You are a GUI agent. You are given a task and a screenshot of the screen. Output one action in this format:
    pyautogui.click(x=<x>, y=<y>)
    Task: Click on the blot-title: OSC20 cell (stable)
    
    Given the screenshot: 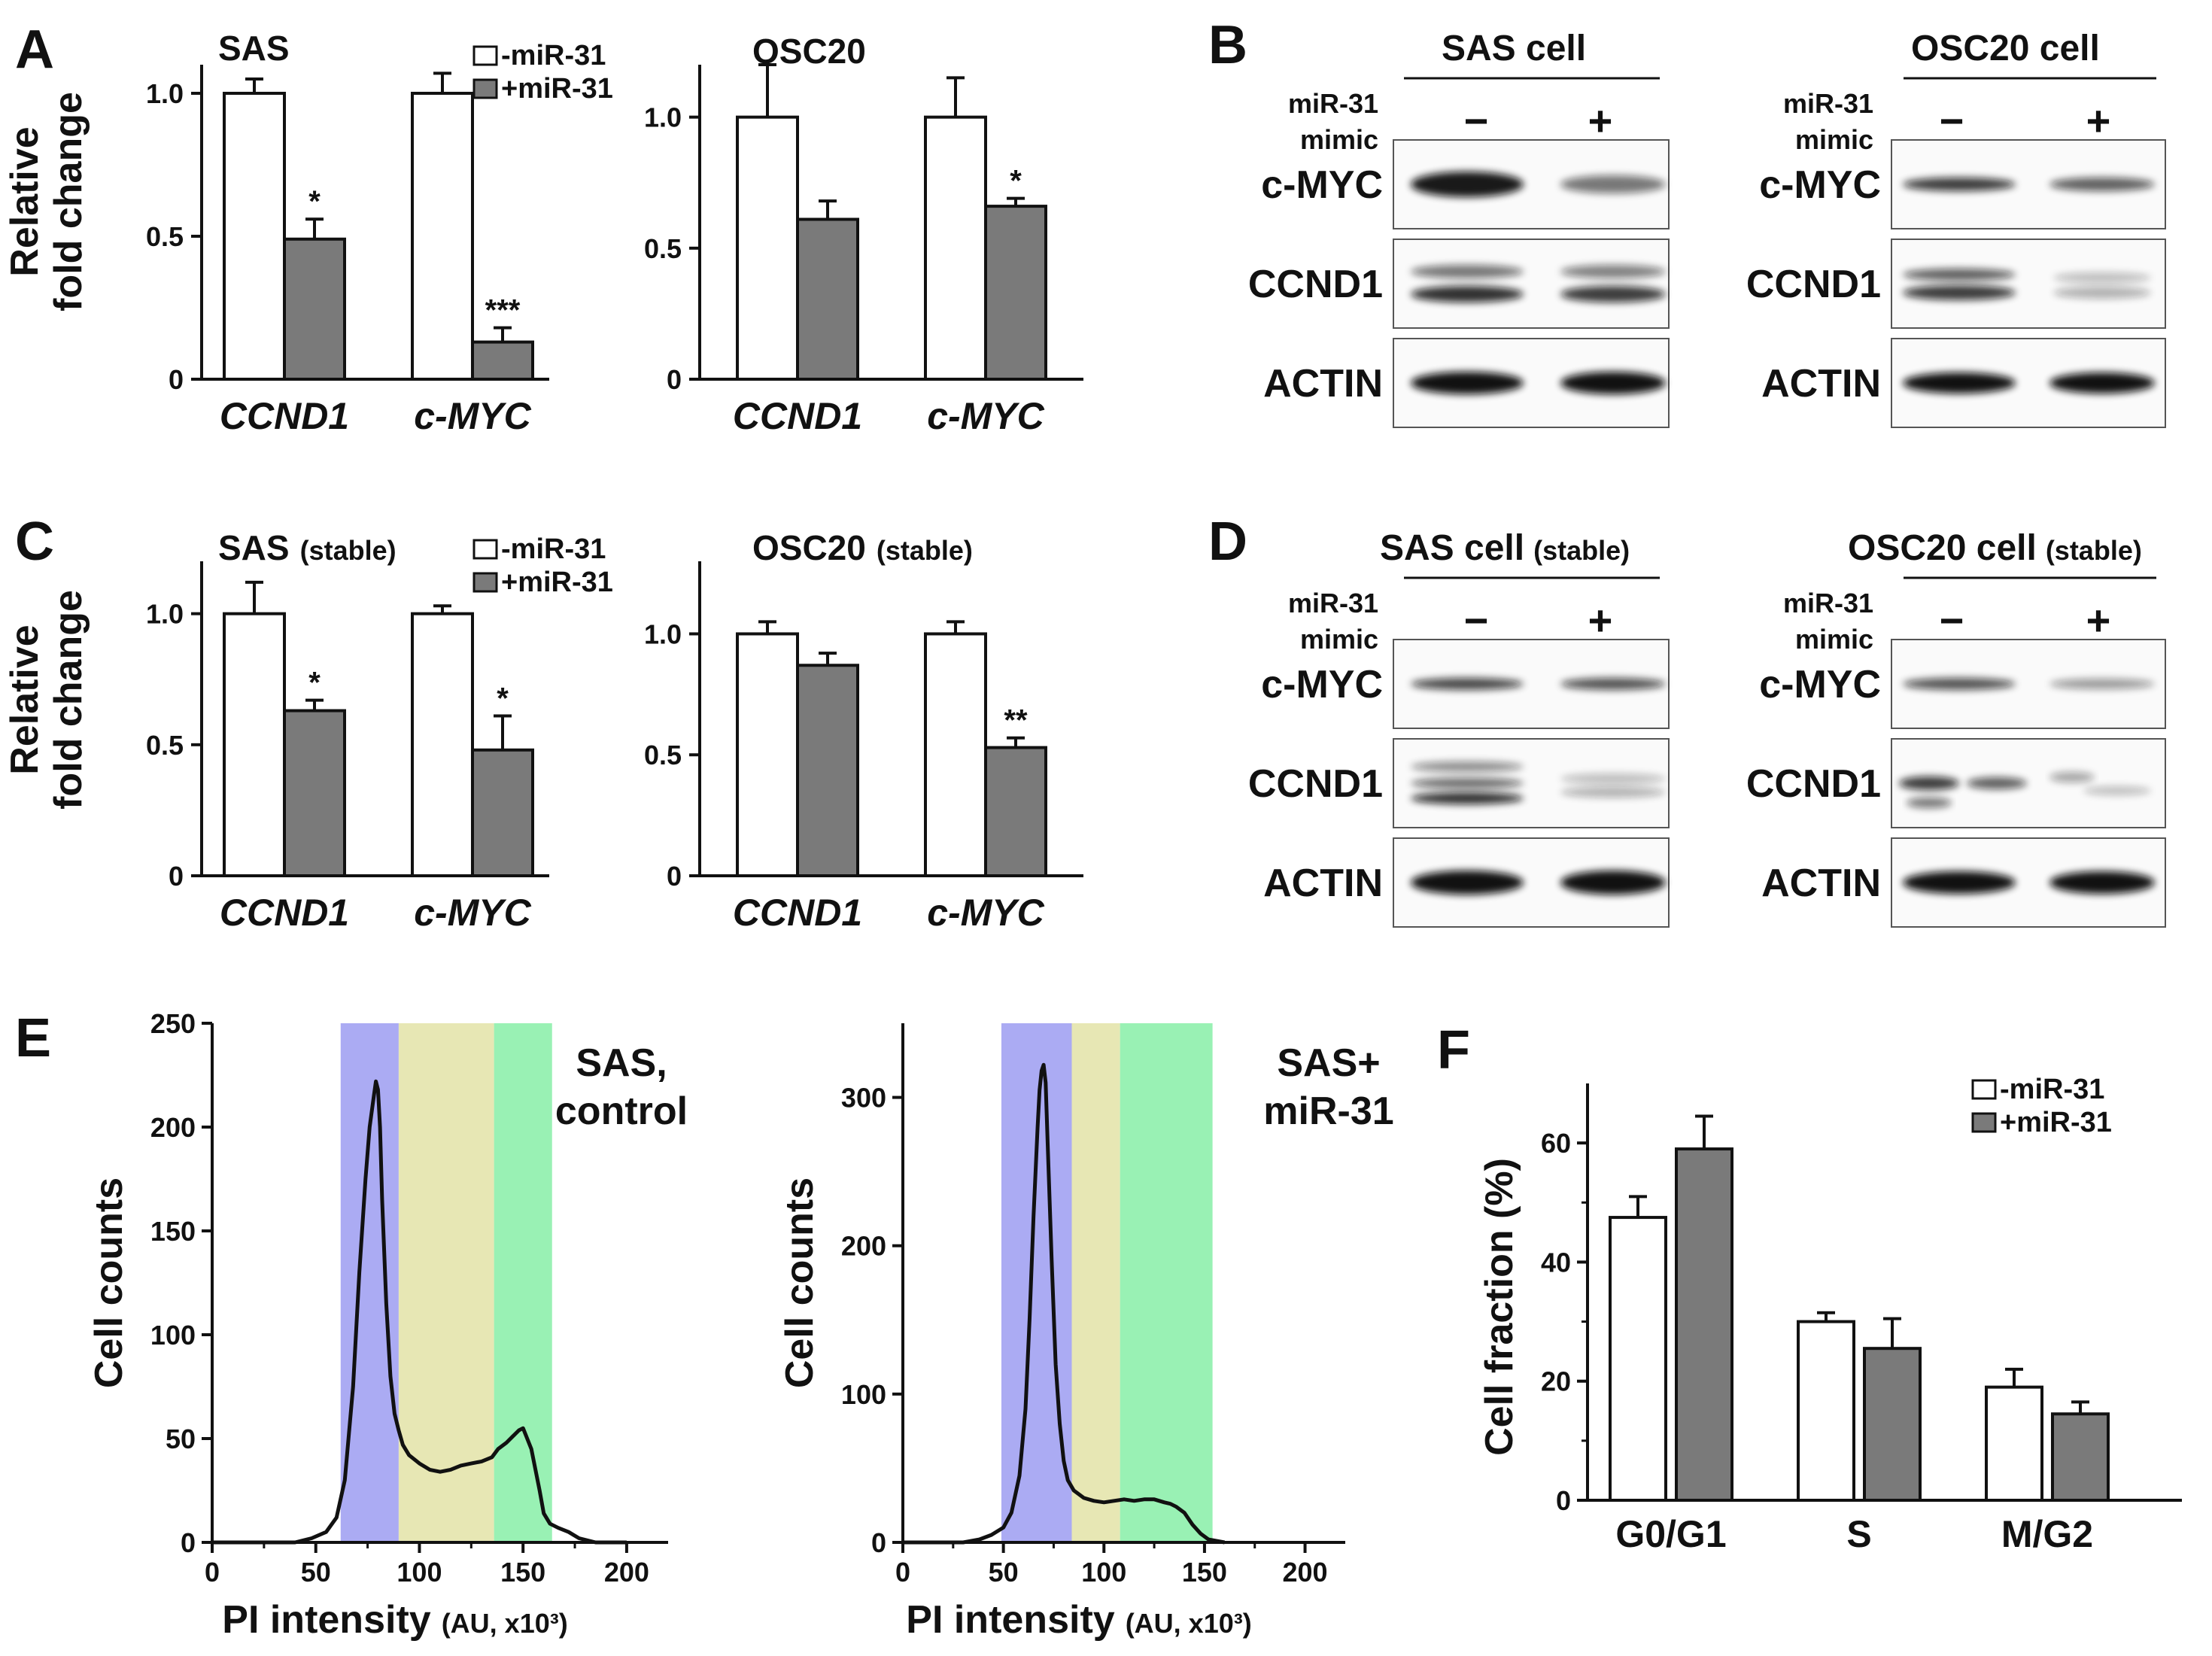 What is the action you would take?
    pyautogui.click(x=1995, y=548)
    